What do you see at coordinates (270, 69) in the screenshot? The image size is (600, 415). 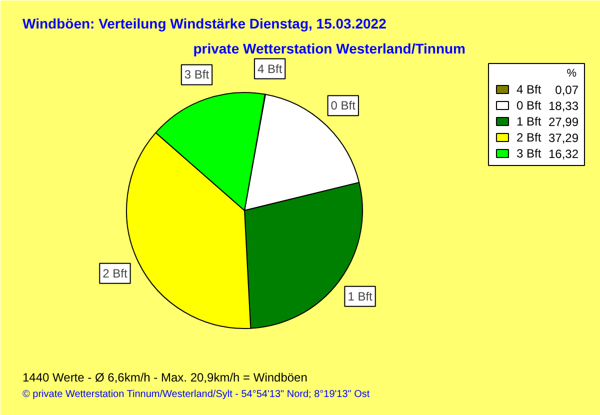 I see `slice-label: 4 Bft` at bounding box center [270, 69].